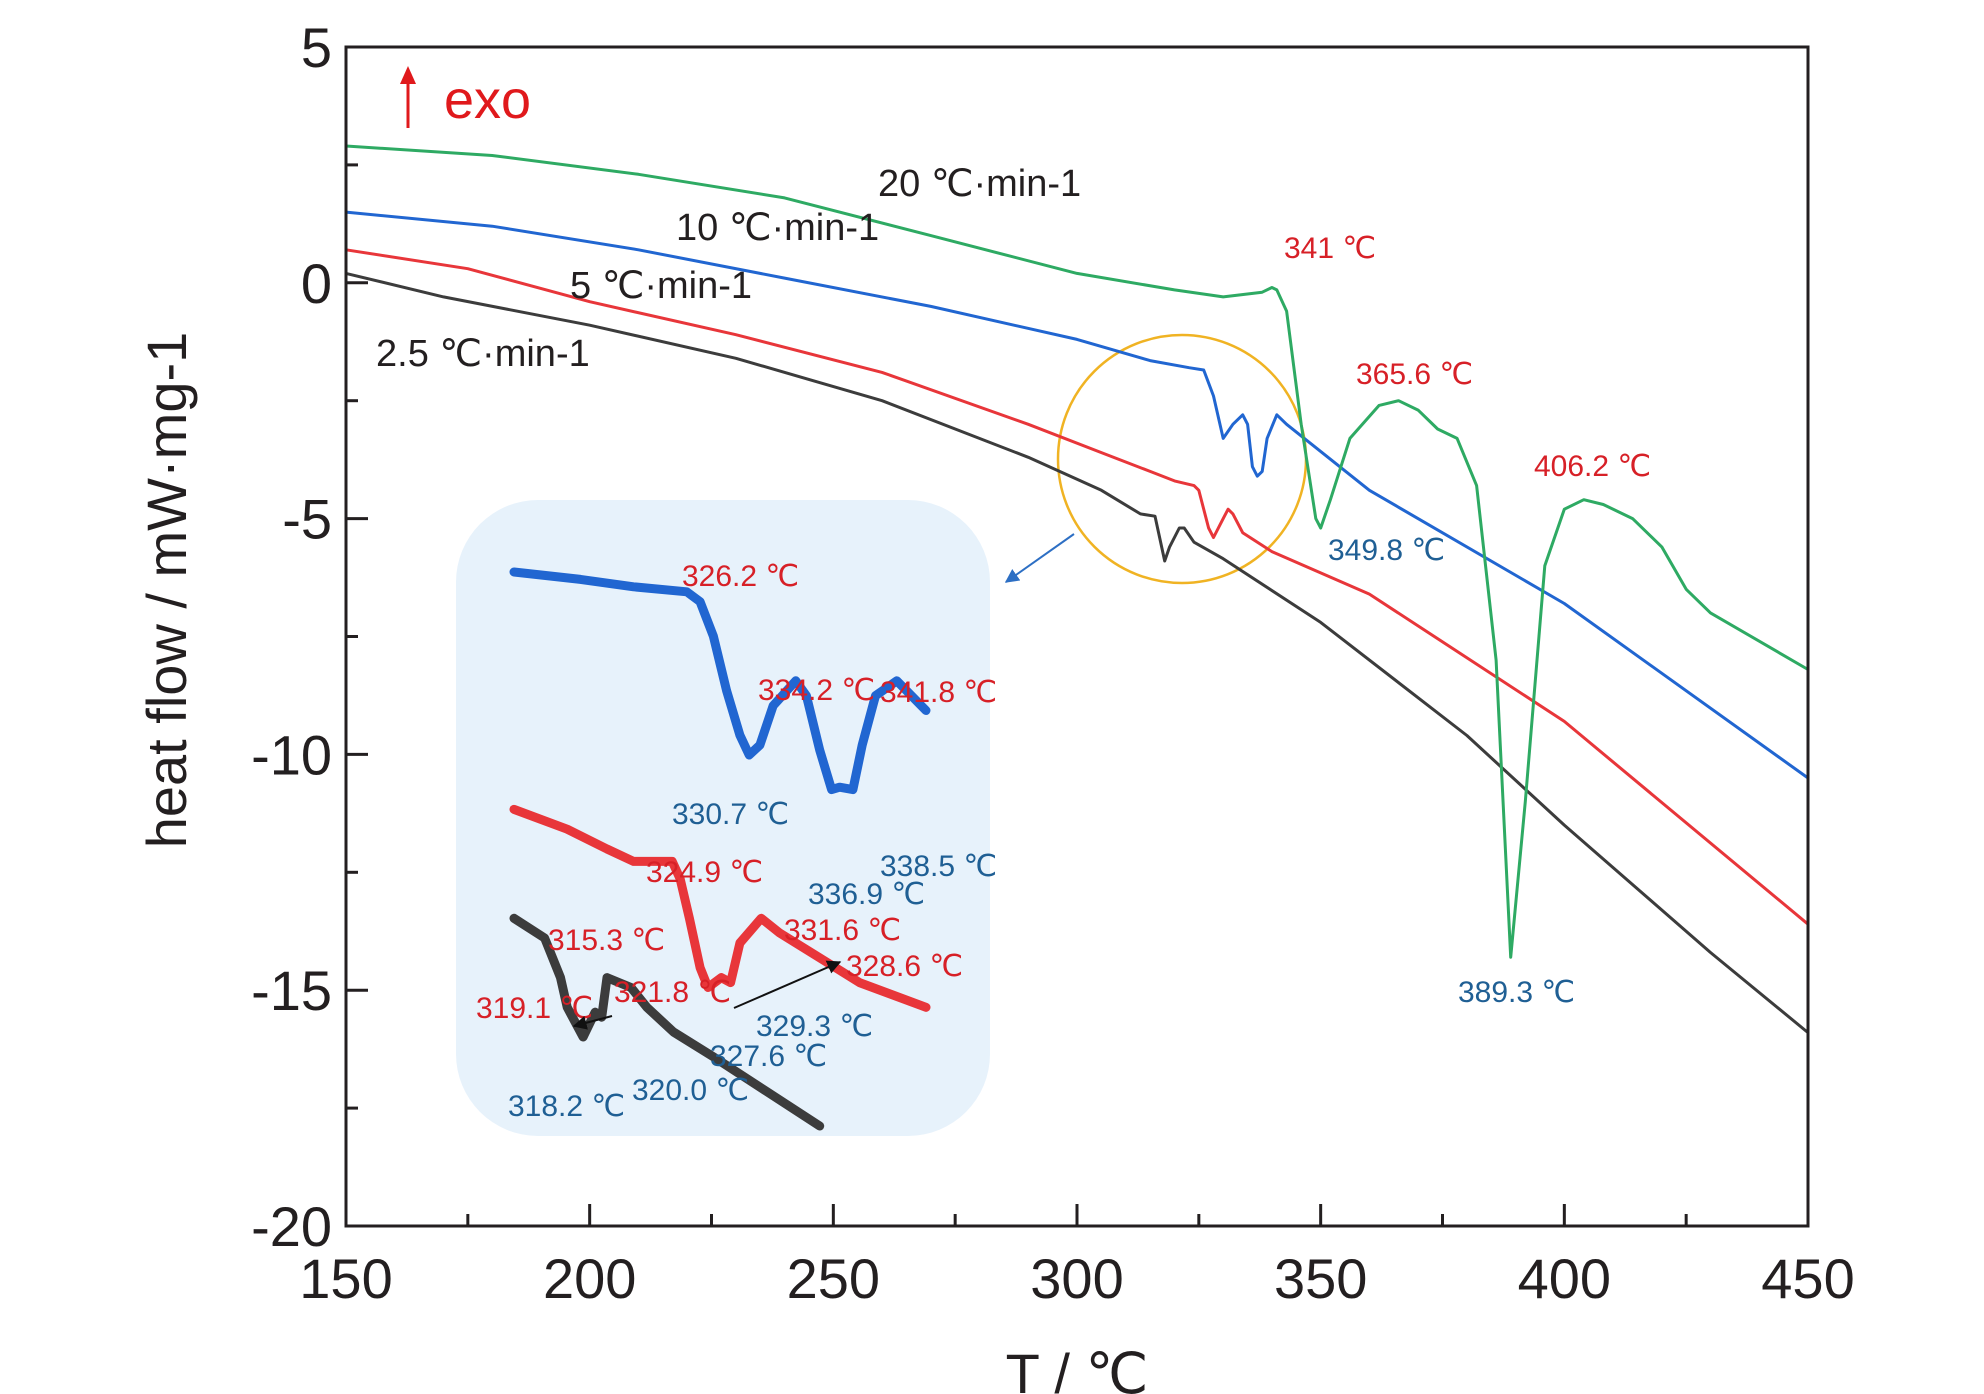  Describe the element at coordinates (938, 866) in the screenshot. I see `inset-annotation: 338.5 ℃` at that location.